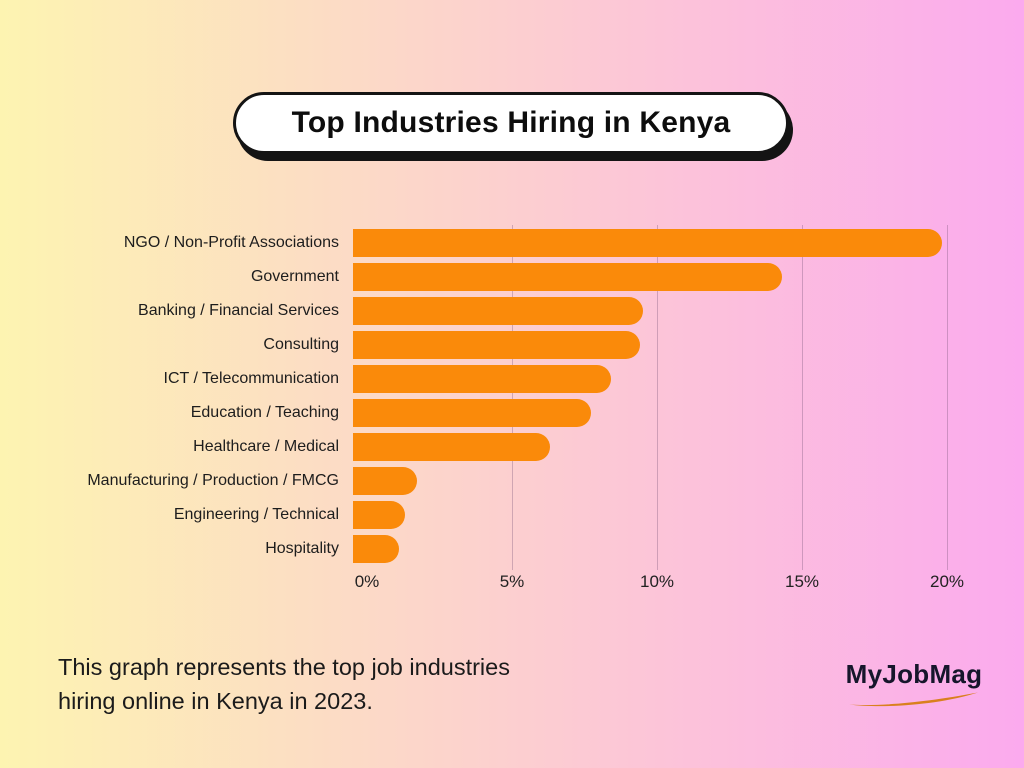  What do you see at coordinates (947, 581) in the screenshot?
I see `x-tick-label: 20%` at bounding box center [947, 581].